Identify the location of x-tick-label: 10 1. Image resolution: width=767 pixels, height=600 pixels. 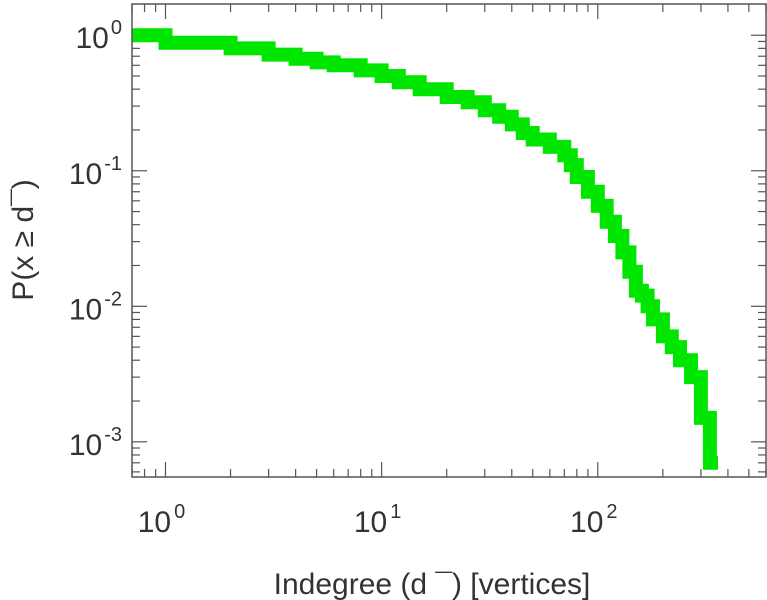
(378, 520).